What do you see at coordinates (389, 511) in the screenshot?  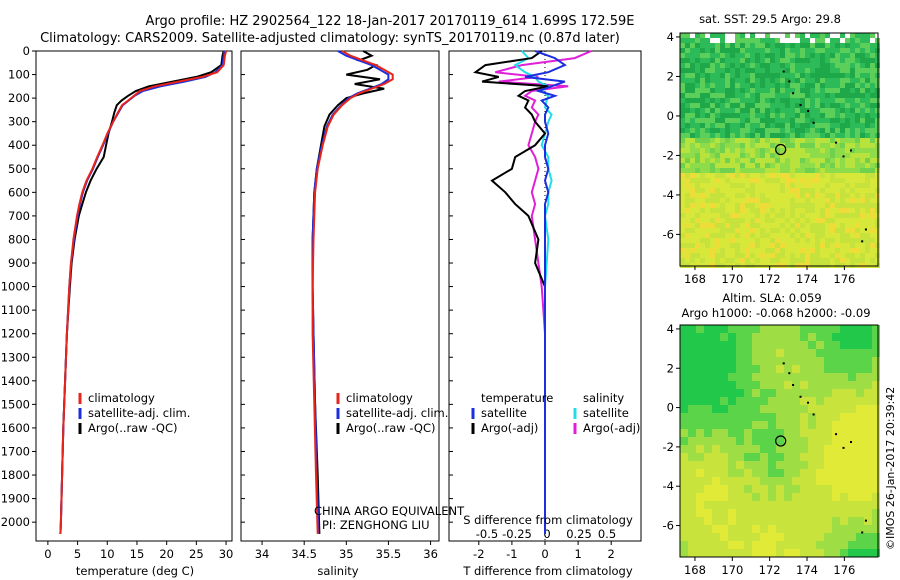 I see `annotation-line1: CHINA ARGO EQUIVALENT` at bounding box center [389, 511].